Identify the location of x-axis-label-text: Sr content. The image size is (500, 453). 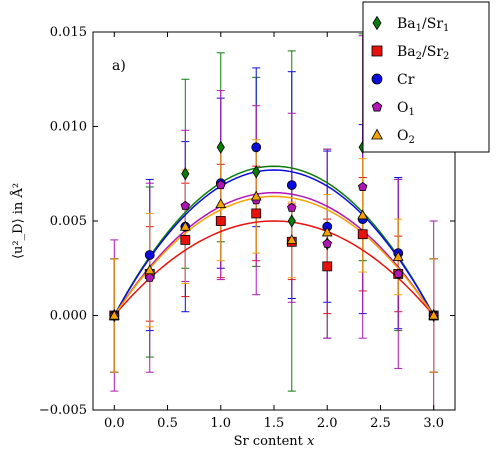
(270, 441).